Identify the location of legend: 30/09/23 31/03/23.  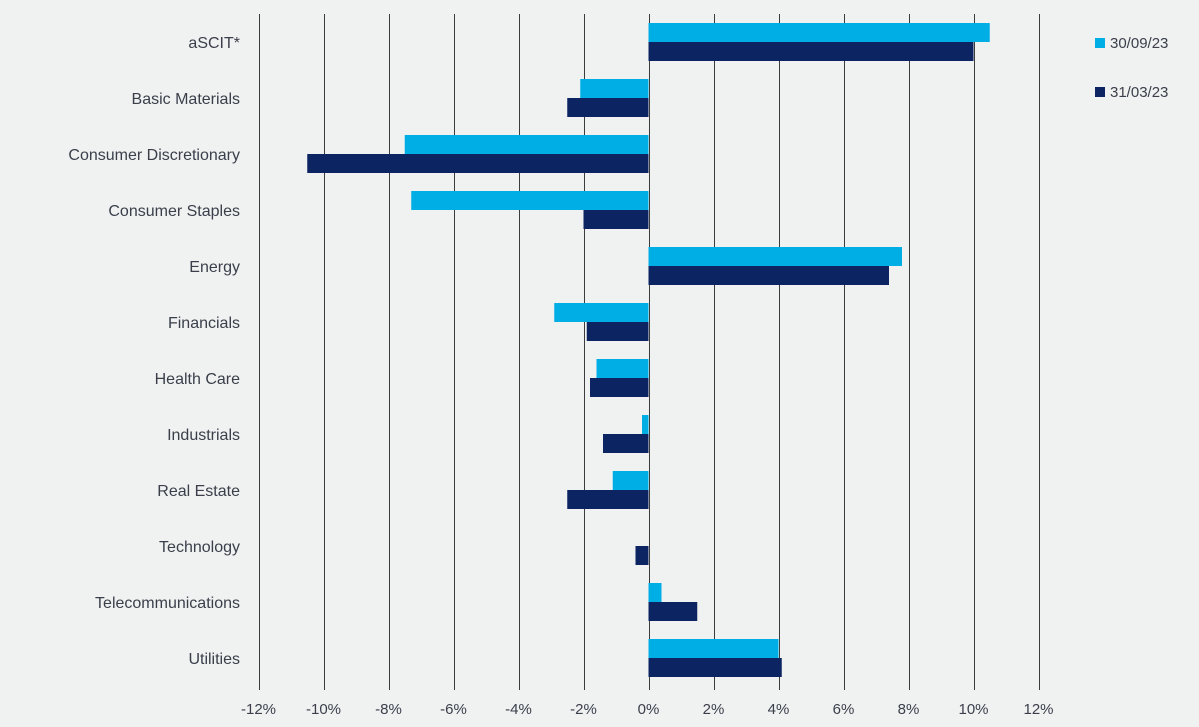
(1131, 68).